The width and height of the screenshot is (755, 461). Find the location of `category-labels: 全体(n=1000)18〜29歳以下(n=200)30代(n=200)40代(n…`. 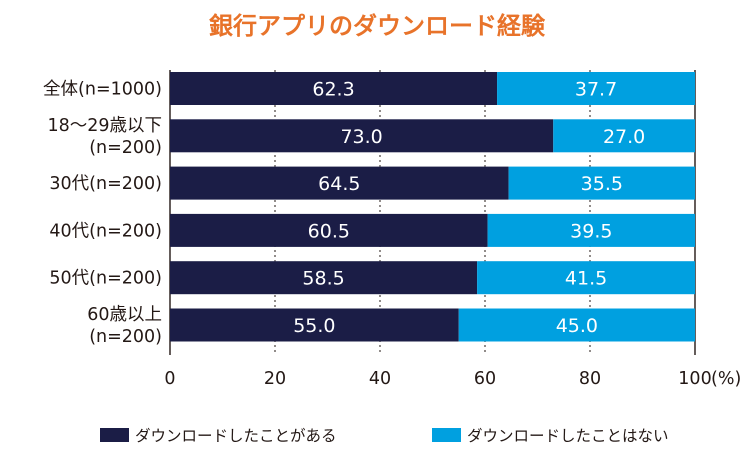

category-labels: 全体(n=1000)18〜29歳以下(n=200)30代(n=200)40代(n… is located at coordinates (102, 214).